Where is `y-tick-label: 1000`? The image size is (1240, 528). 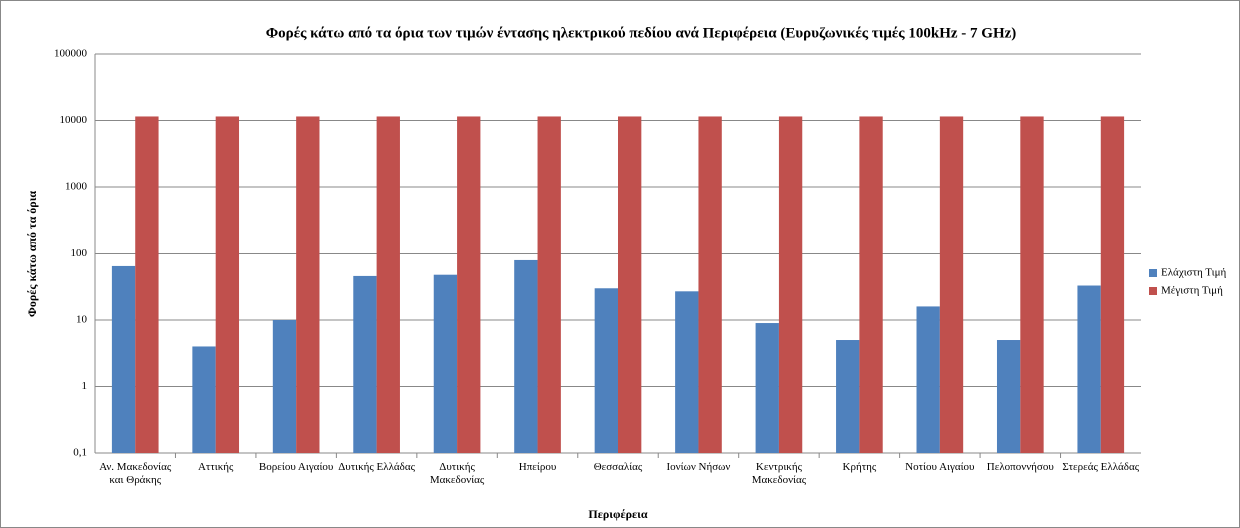
y-tick-label: 1000 is located at coordinates (76, 187).